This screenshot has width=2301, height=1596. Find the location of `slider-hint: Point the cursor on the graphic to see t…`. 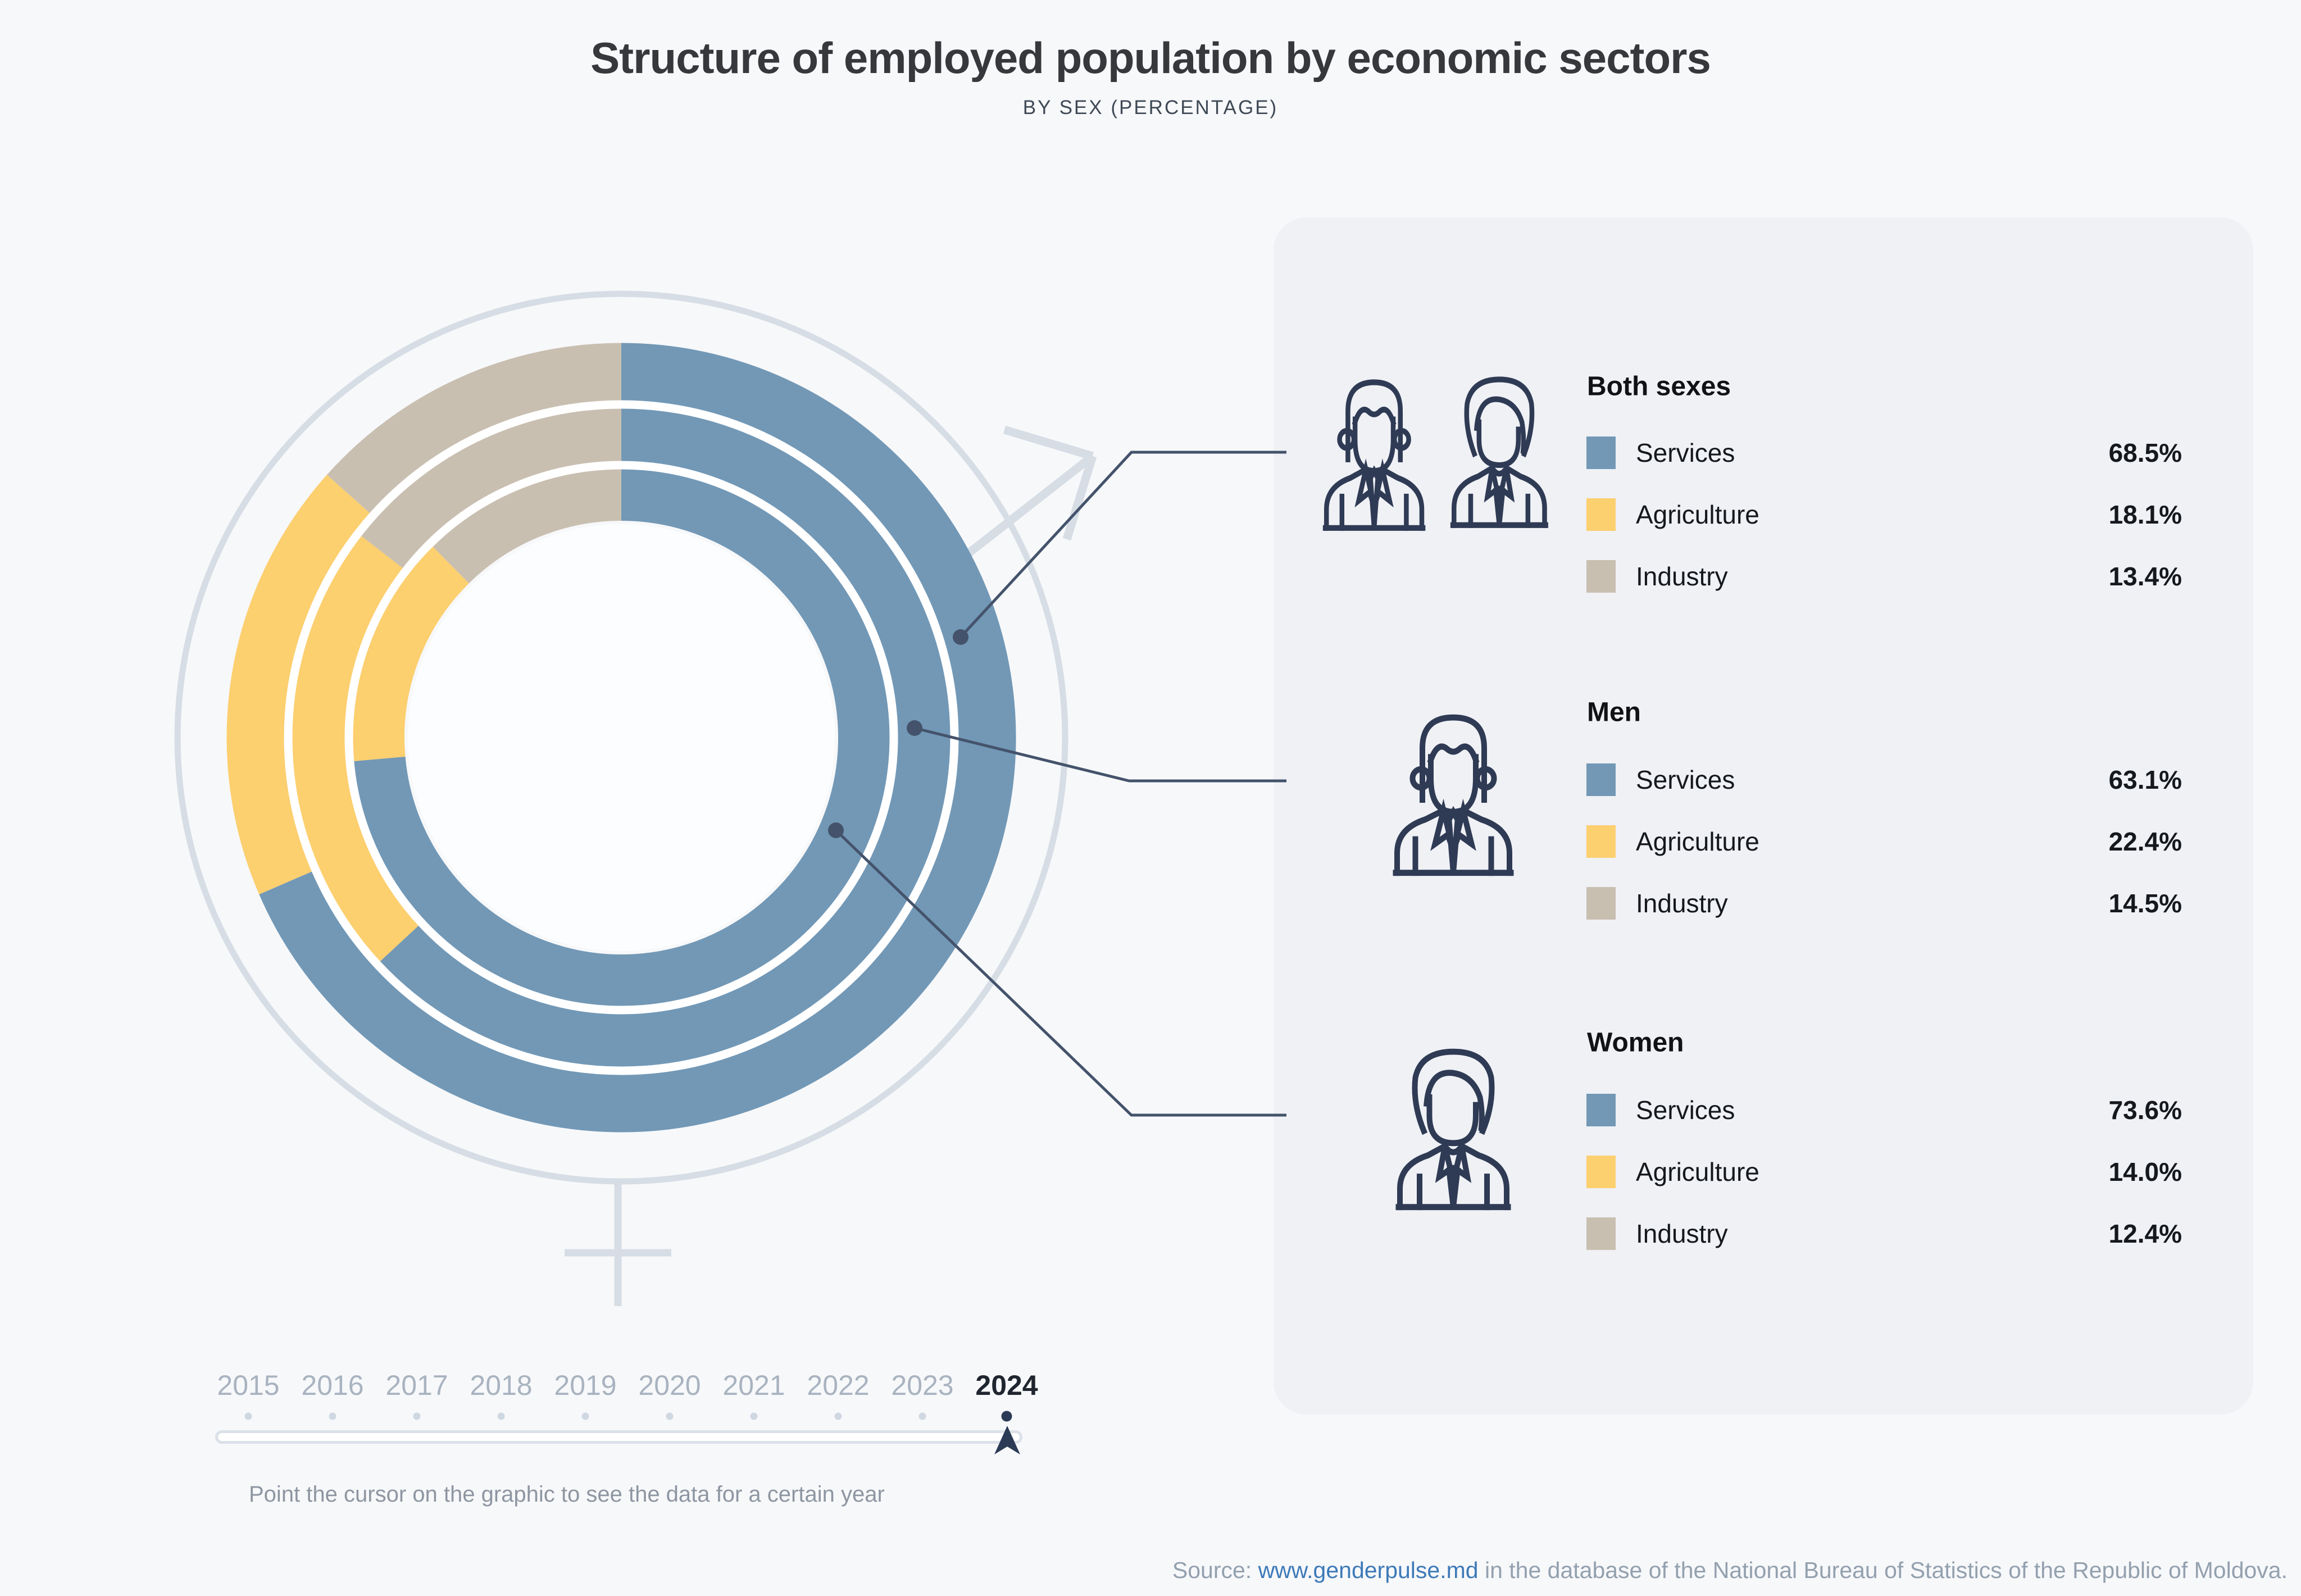

slider-hint: Point the cursor on the graphic to see t… is located at coordinates (567, 1494).